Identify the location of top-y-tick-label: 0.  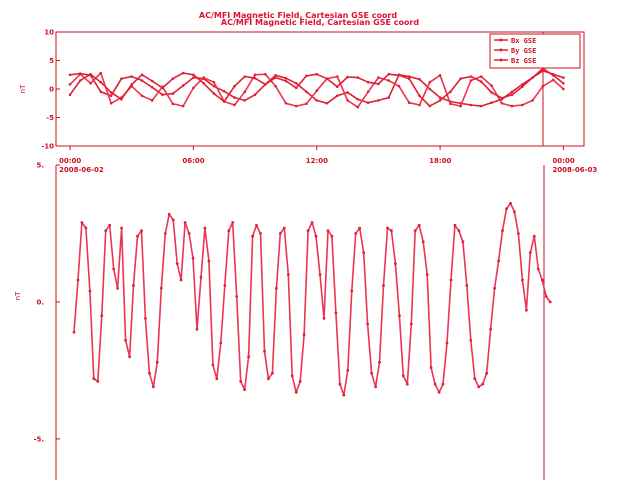
(51, 90).